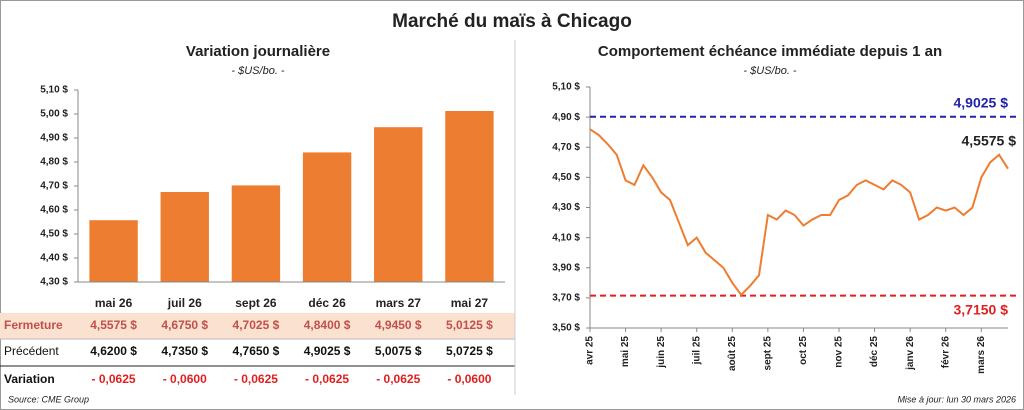  I want to click on table-cell: 4,9025 $, so click(327, 351).